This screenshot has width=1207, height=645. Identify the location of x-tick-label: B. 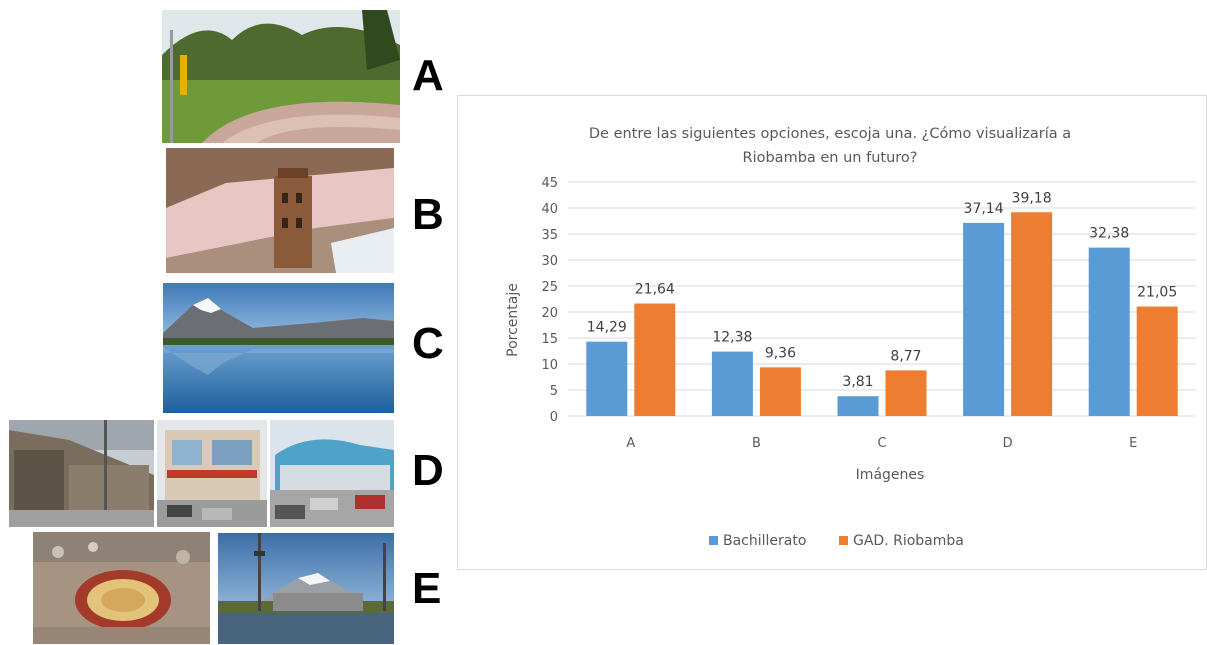
(756, 443).